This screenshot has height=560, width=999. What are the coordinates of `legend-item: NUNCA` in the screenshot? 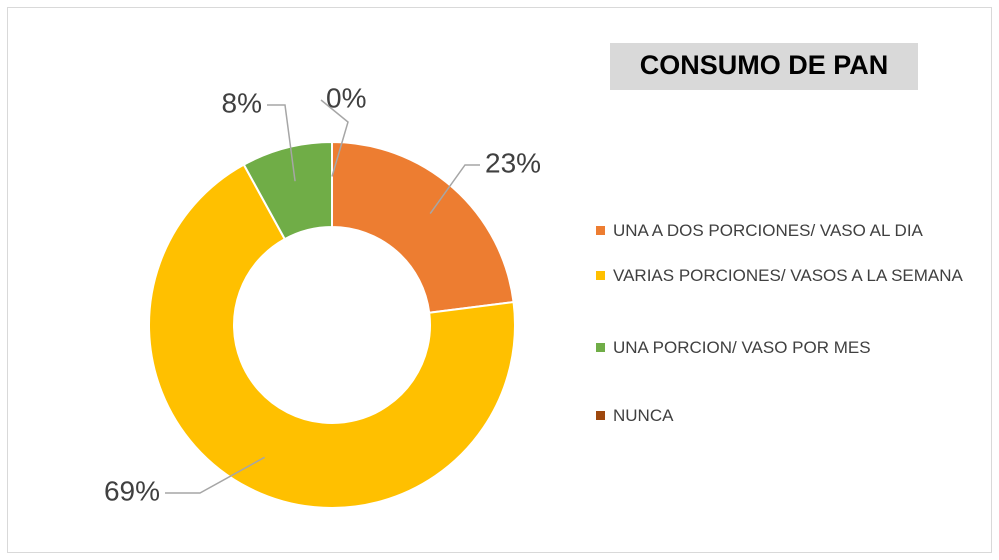 It's located at (779, 415).